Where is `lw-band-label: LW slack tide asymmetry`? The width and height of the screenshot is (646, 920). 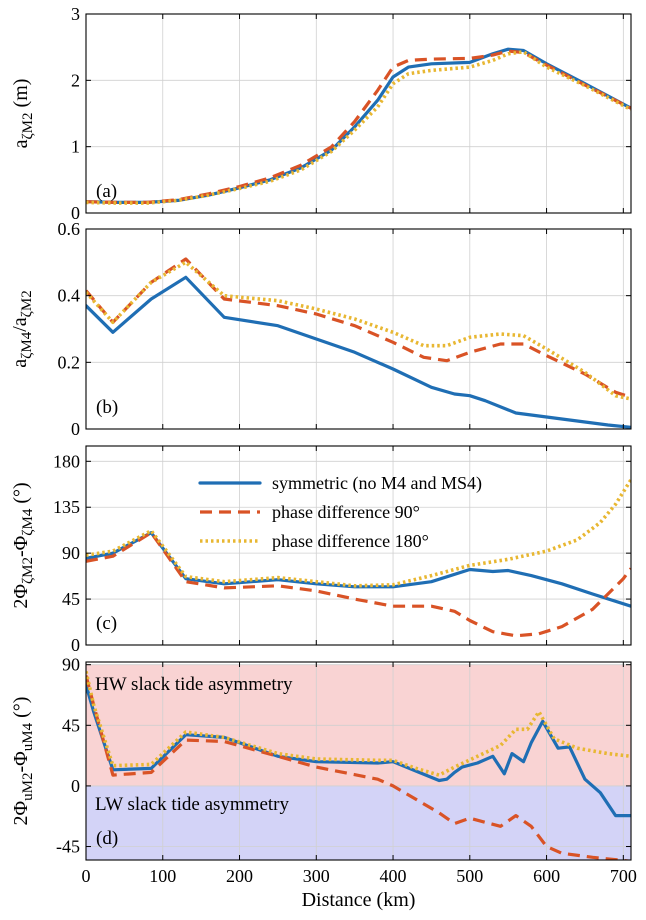
lw-band-label: LW slack tide asymmetry is located at coordinates (192, 804).